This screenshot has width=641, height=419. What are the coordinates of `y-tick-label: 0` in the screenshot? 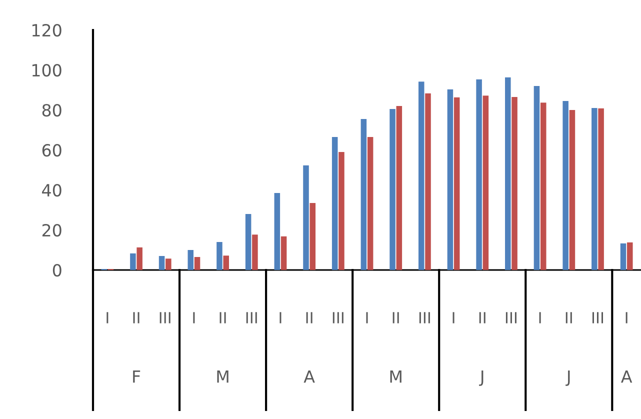 It's located at (57, 270).